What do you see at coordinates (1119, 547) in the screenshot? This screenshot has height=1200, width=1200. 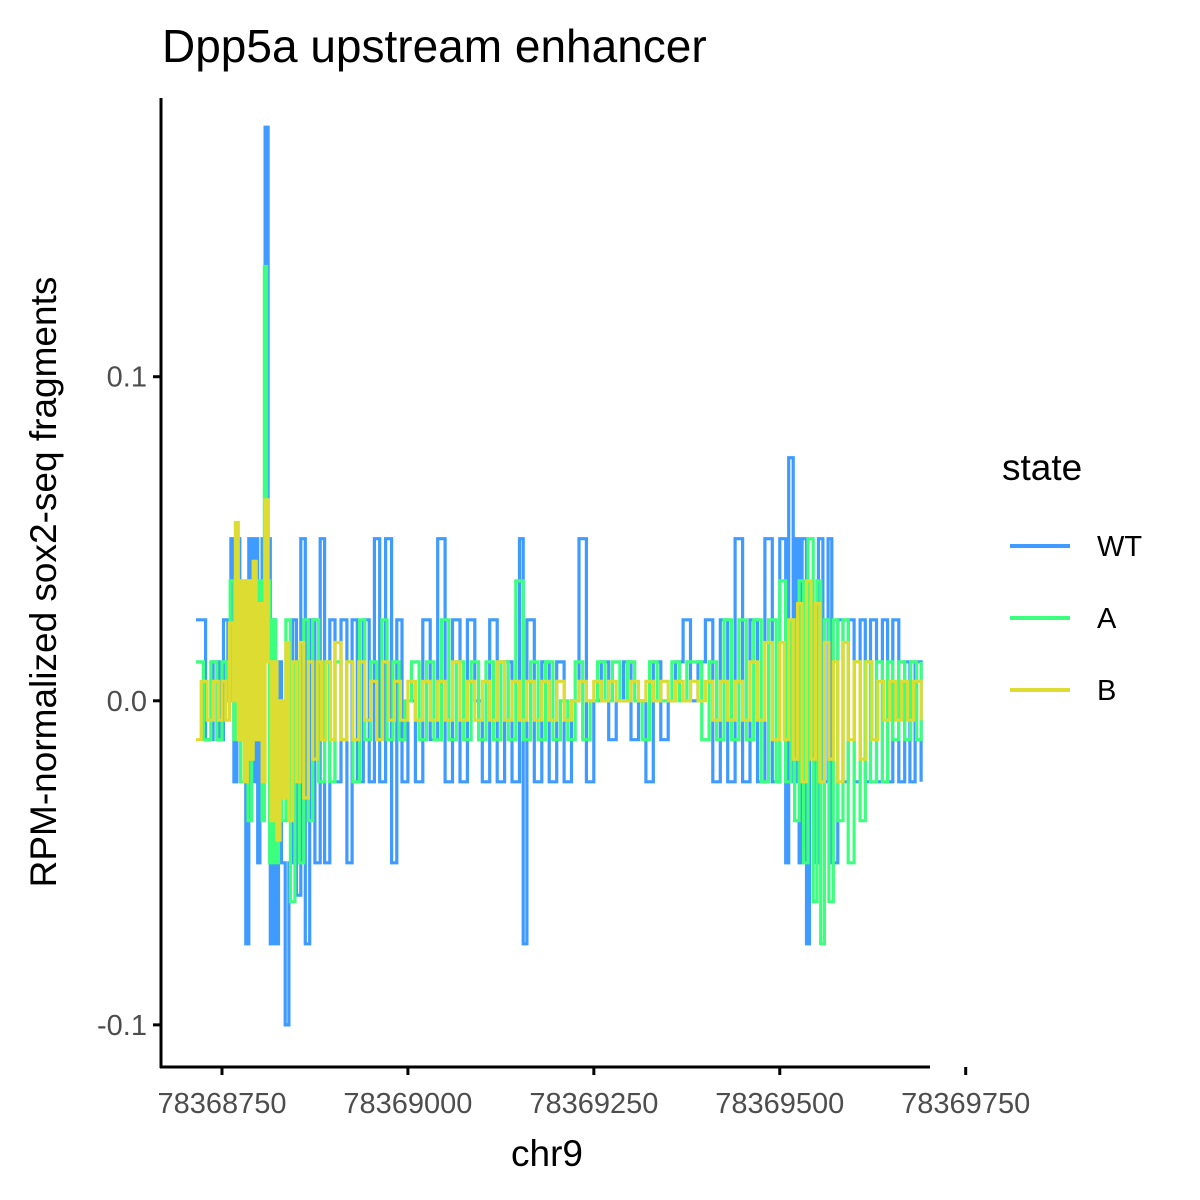 I see `legend-label-wt: WT` at bounding box center [1119, 547].